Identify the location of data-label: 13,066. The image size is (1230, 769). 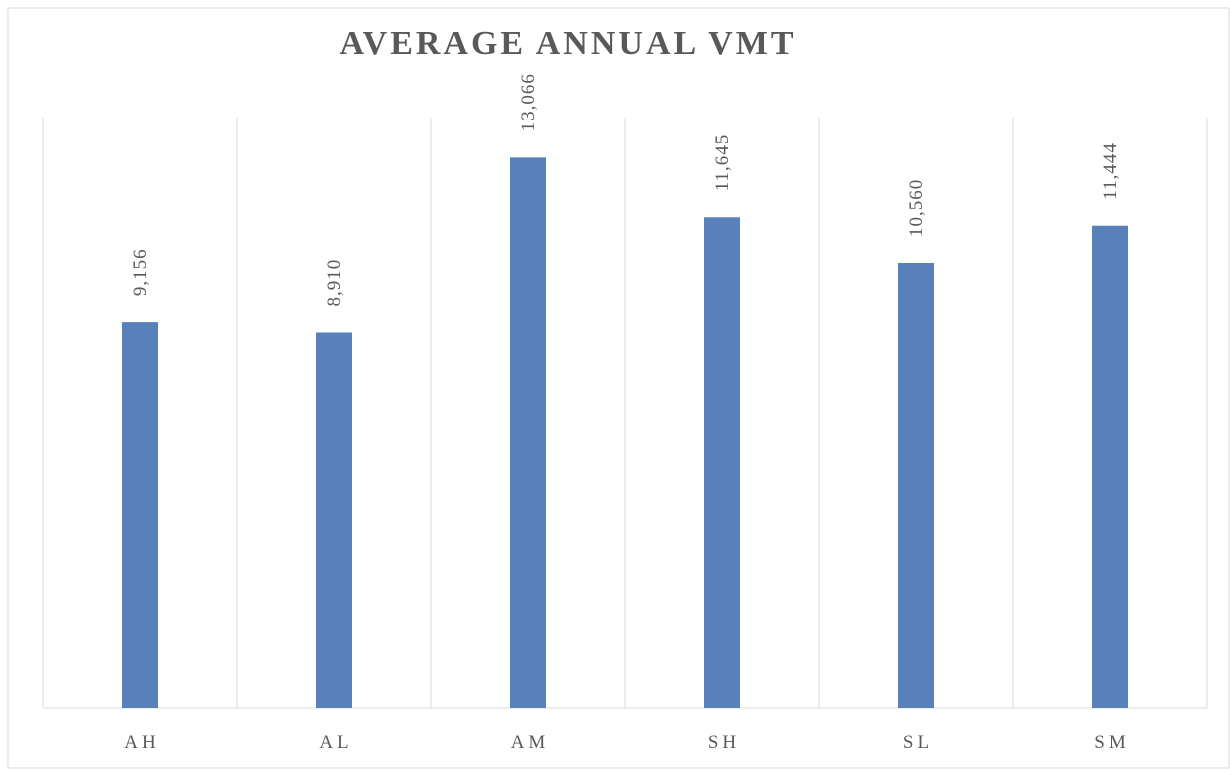
(528, 102).